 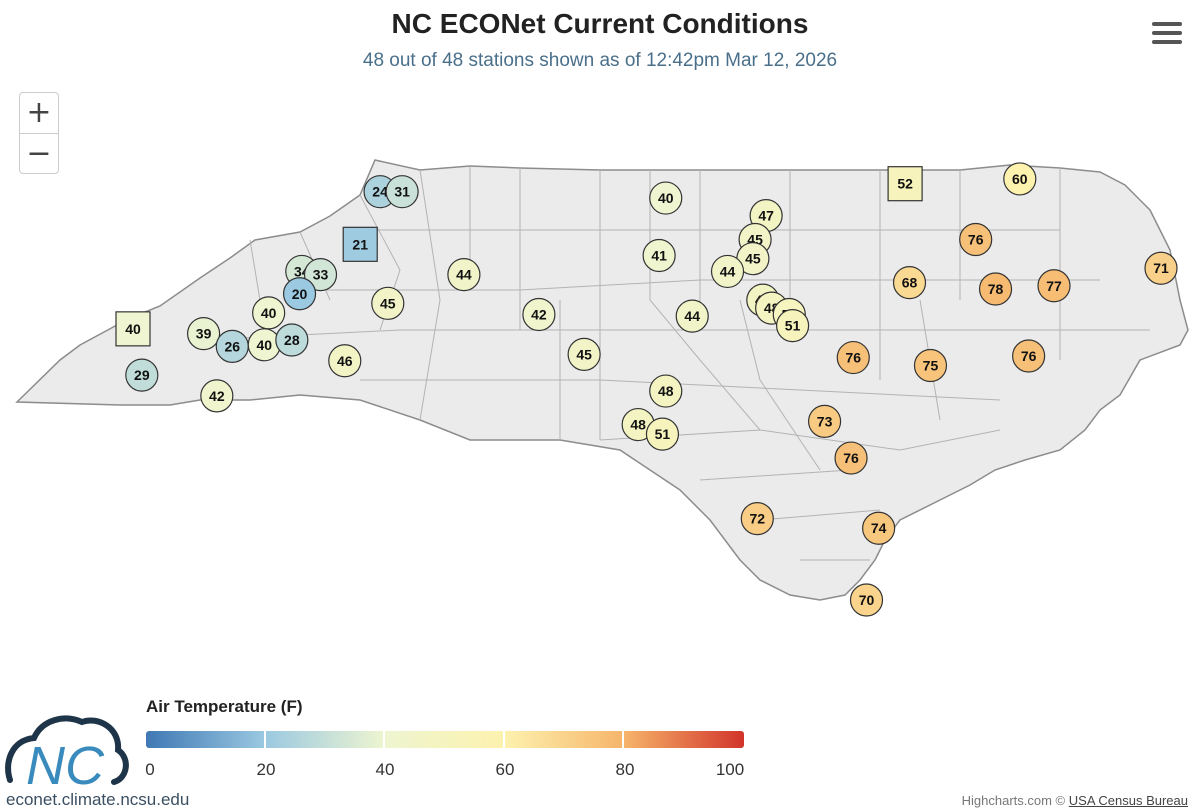 What do you see at coordinates (1167, 36) in the screenshot?
I see `hamburger-menu-icon` at bounding box center [1167, 36].